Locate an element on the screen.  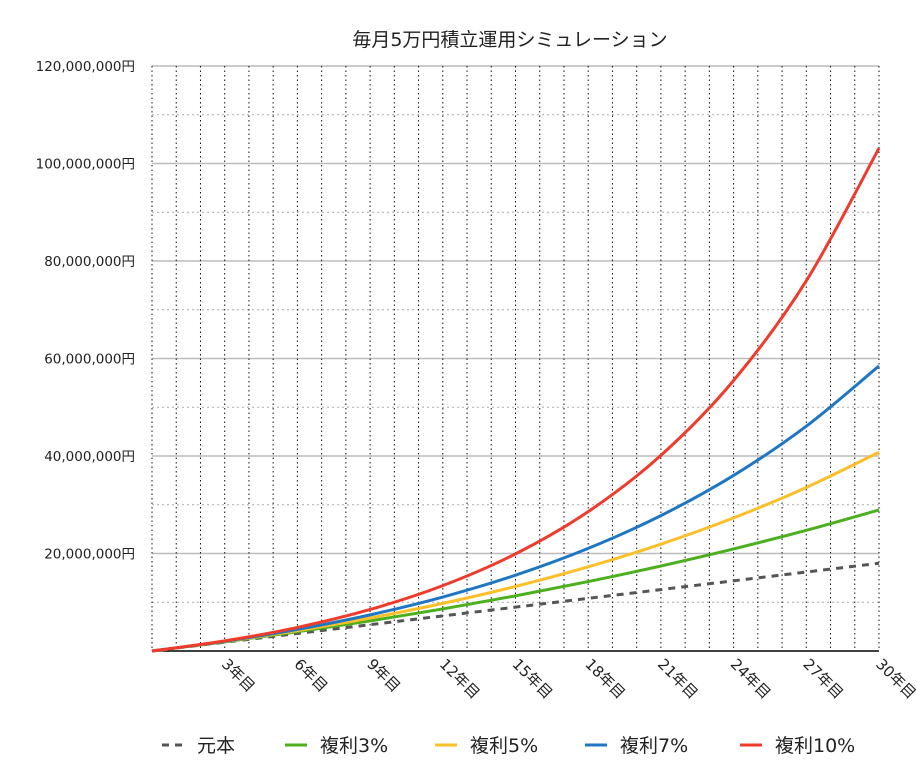
x-tick-label: 6年目 is located at coordinates (311, 675).